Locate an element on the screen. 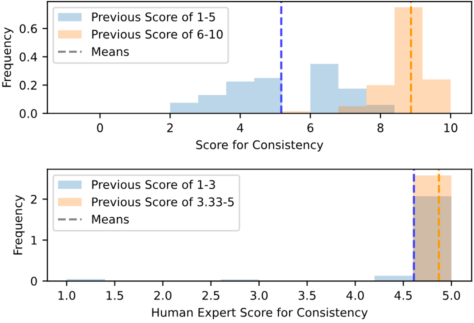 The width and height of the screenshot is (474, 323). y-tick-label: 0.0 is located at coordinates (28, 113).